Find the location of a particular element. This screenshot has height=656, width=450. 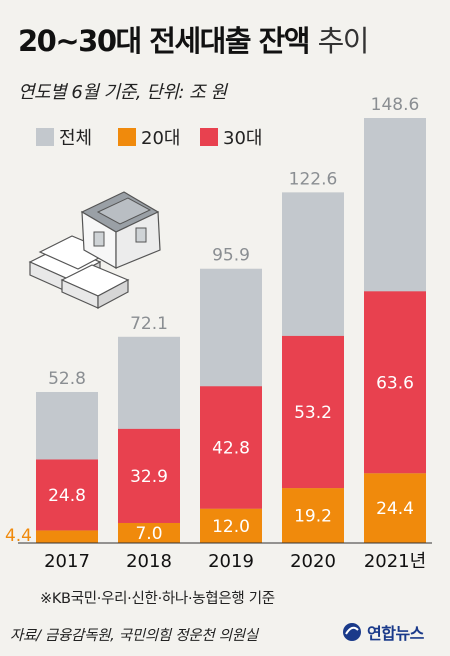

label-20s-2019: 12.0 is located at coordinates (231, 527).